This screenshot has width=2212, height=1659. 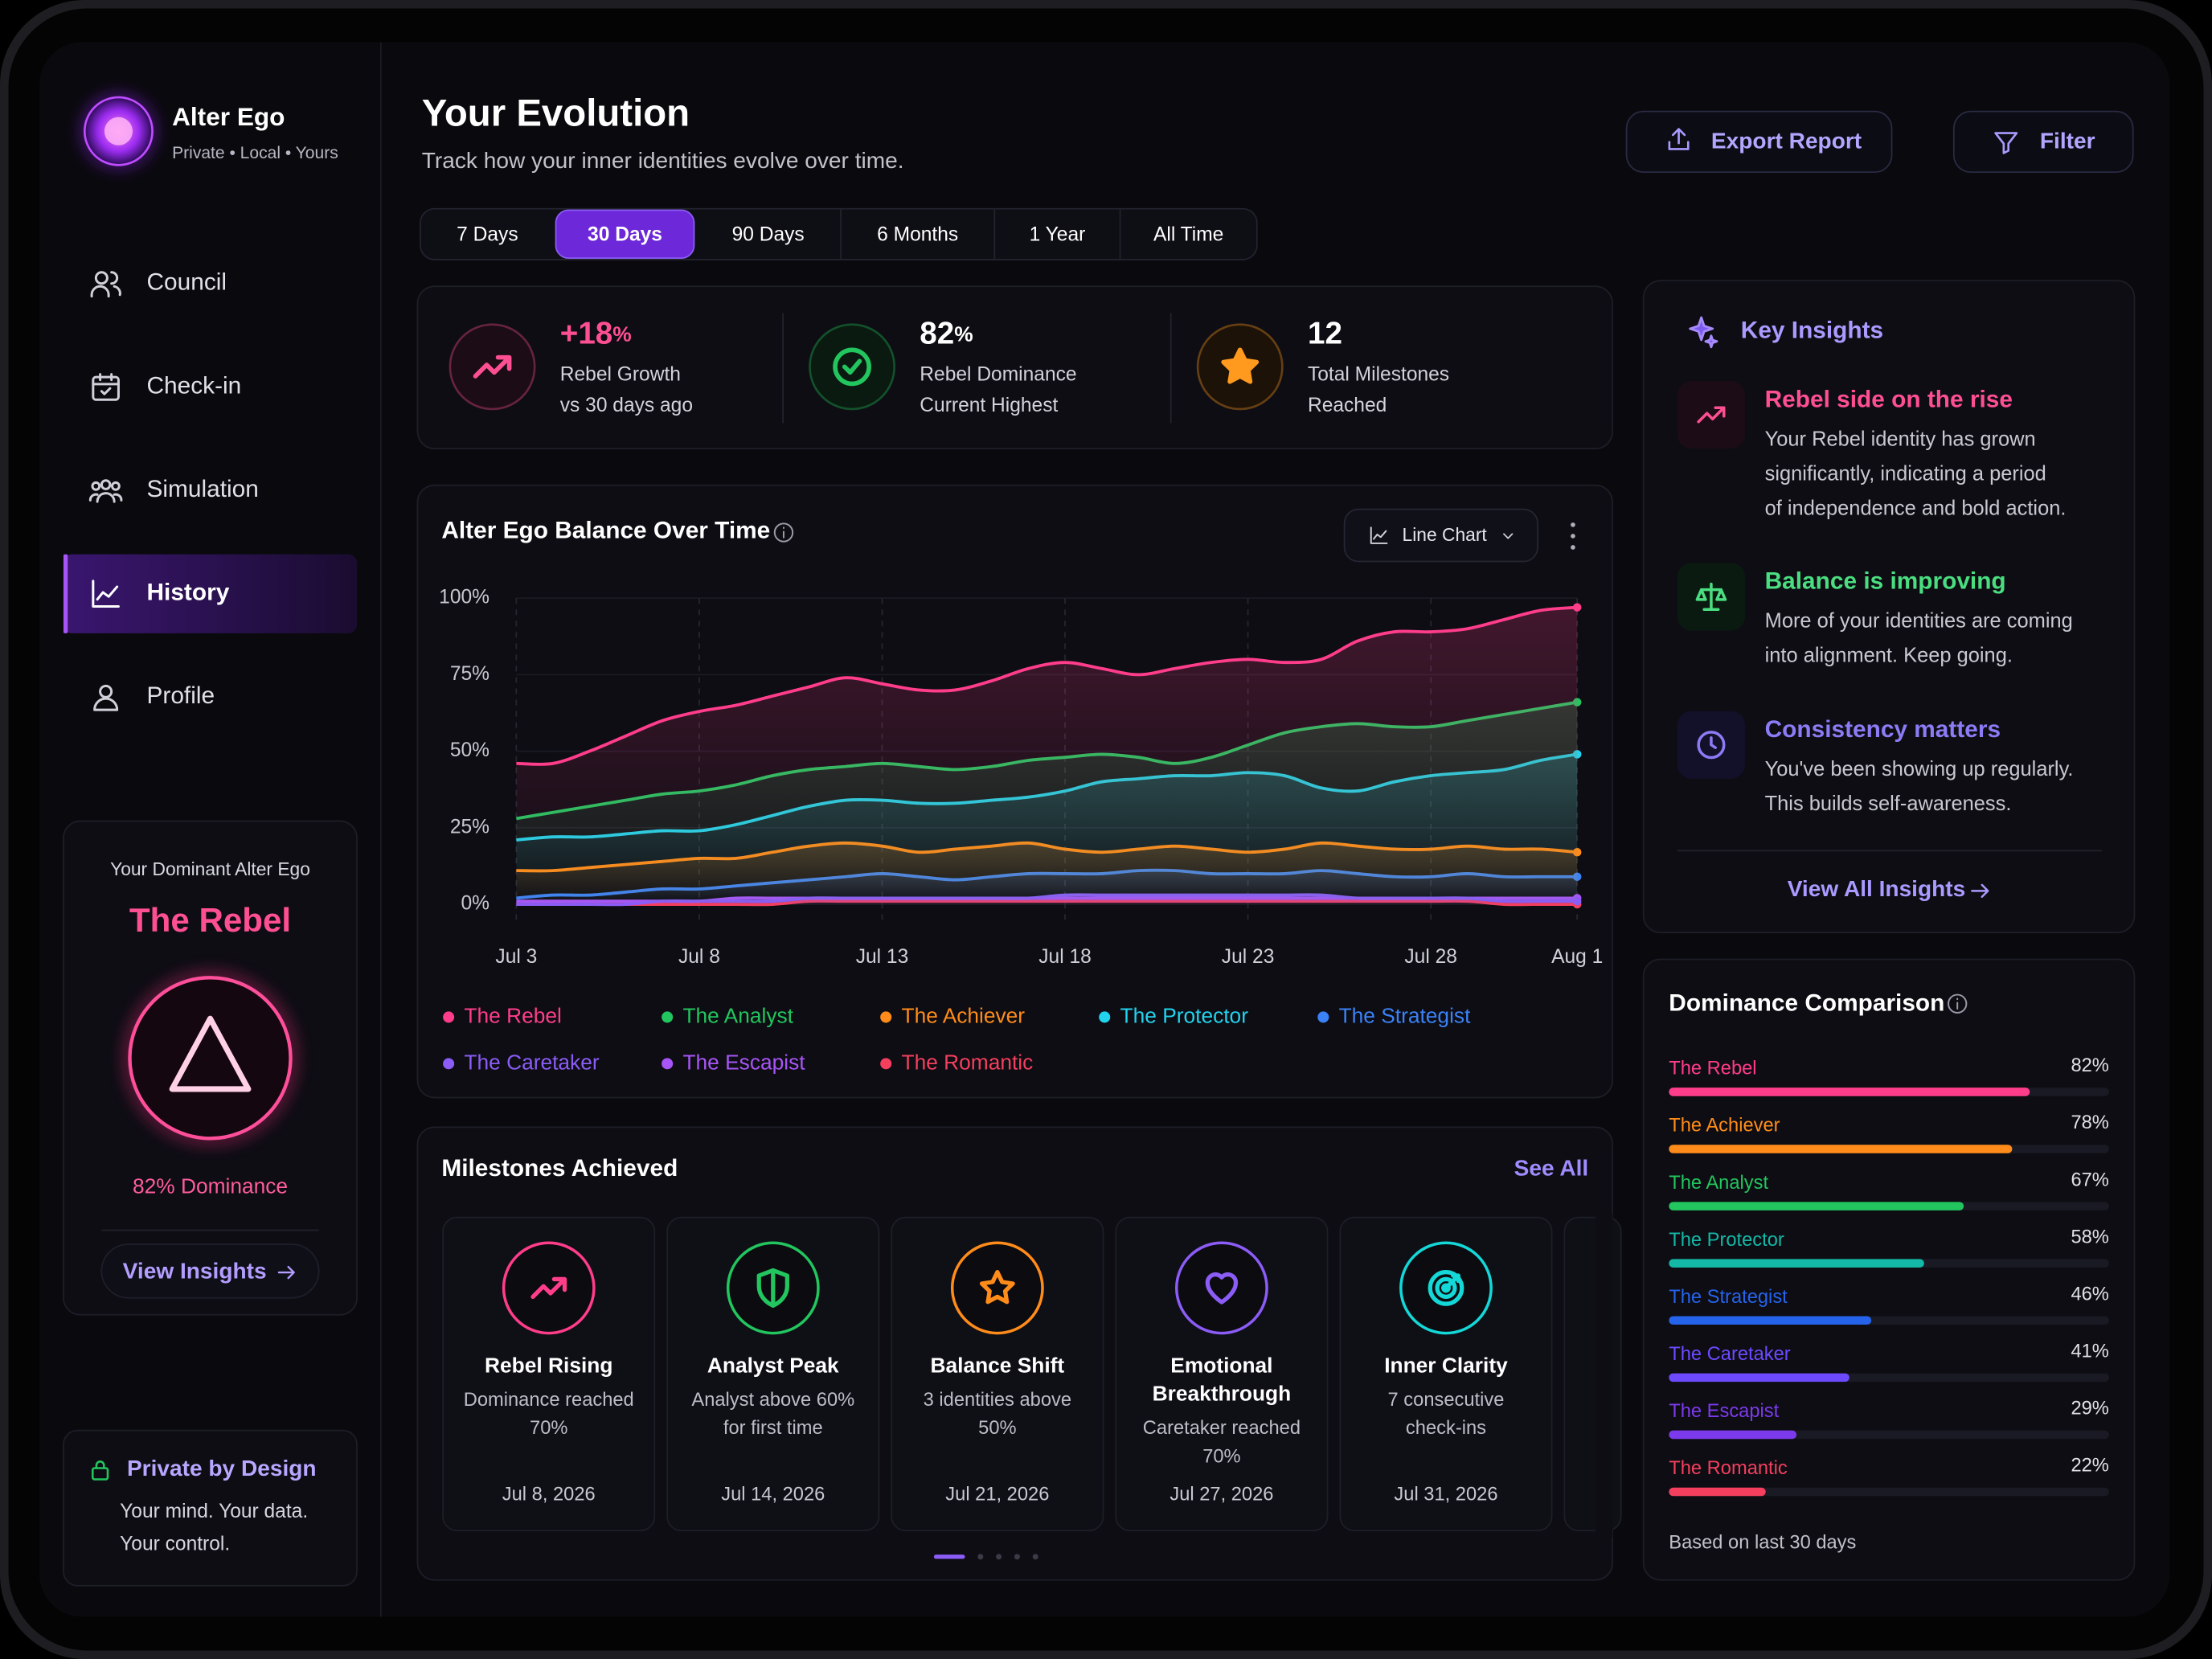 I want to click on icon-arrow, so click(x=286, y=1272).